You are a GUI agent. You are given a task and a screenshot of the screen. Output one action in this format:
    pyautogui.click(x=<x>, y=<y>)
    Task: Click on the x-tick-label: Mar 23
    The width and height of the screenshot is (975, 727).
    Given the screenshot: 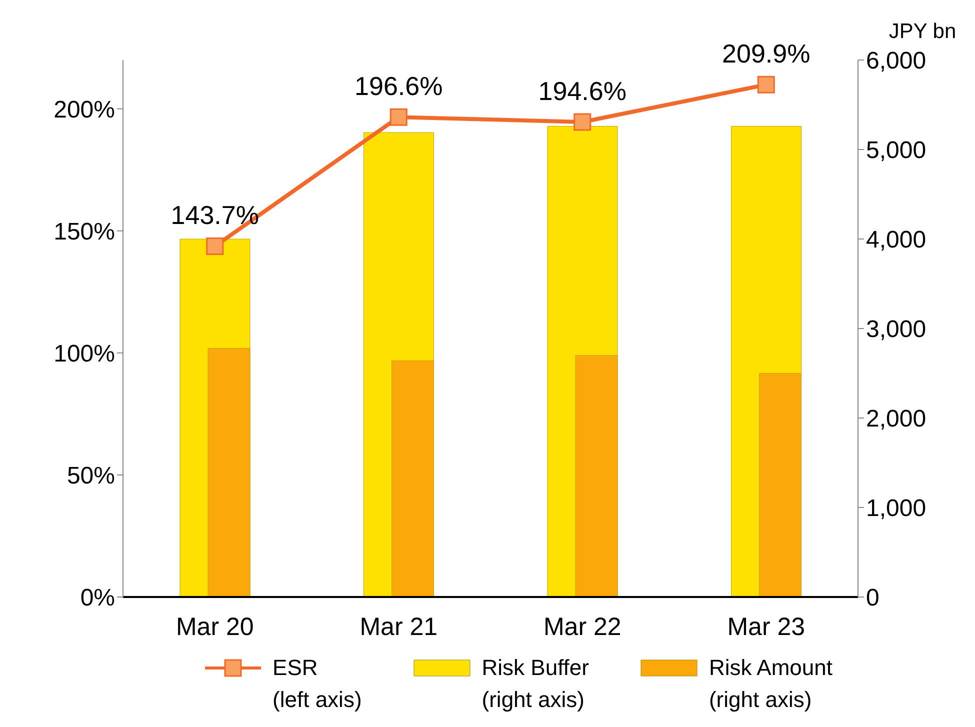 What is the action you would take?
    pyautogui.click(x=766, y=626)
    